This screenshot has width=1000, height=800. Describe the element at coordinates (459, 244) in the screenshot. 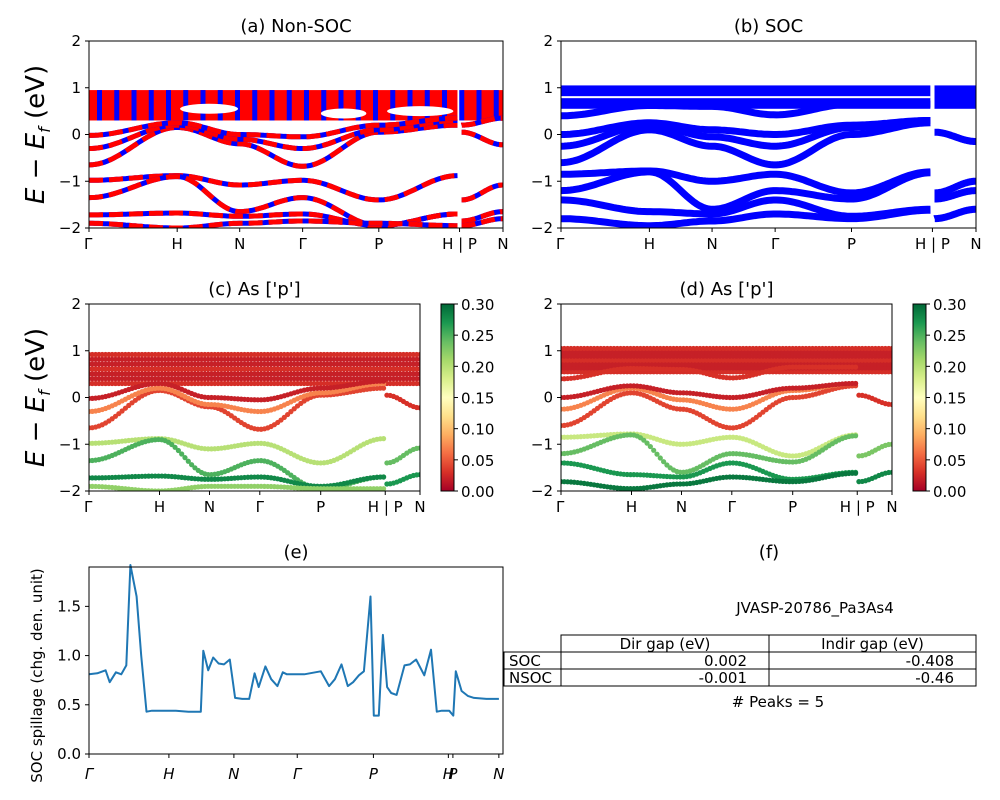

I see `x-tick-label: H | P` at that location.